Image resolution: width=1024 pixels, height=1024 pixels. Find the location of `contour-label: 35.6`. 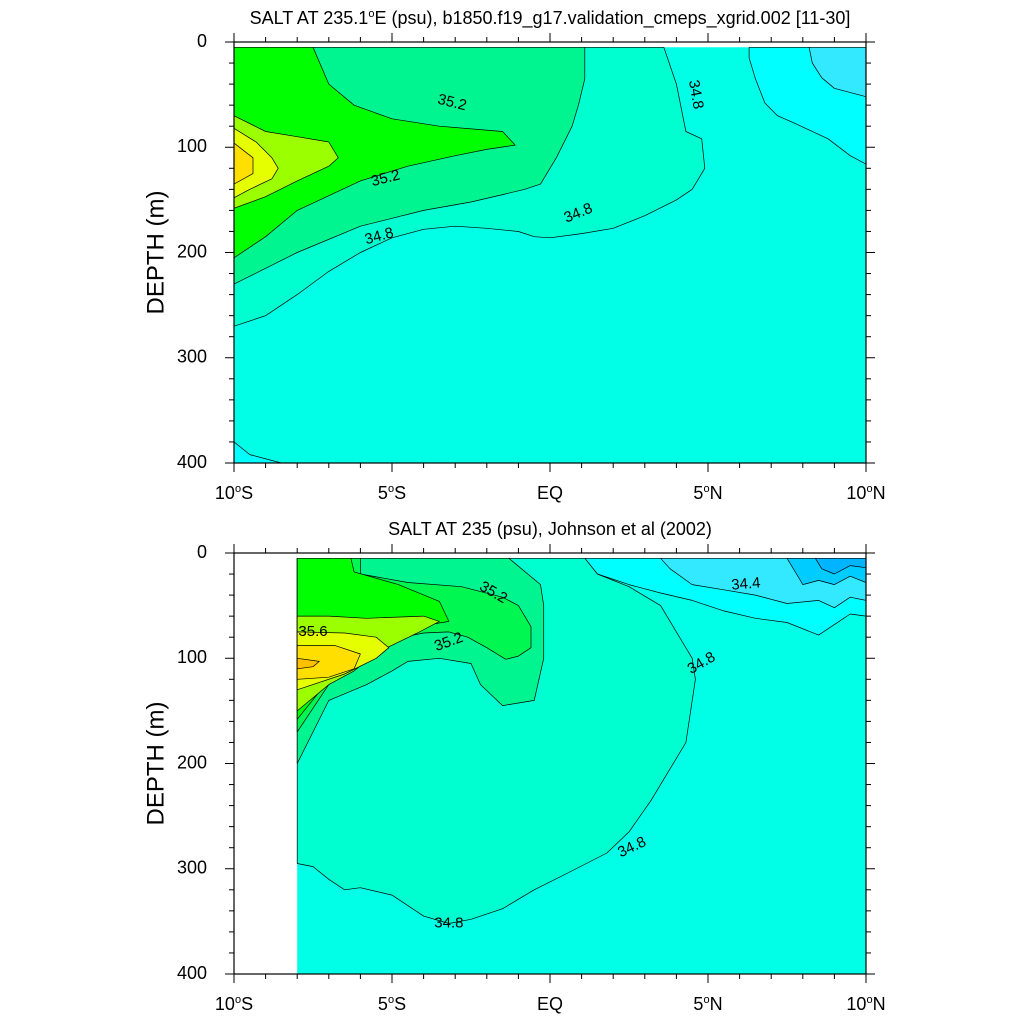

contour-label: 35.6 is located at coordinates (312, 631).